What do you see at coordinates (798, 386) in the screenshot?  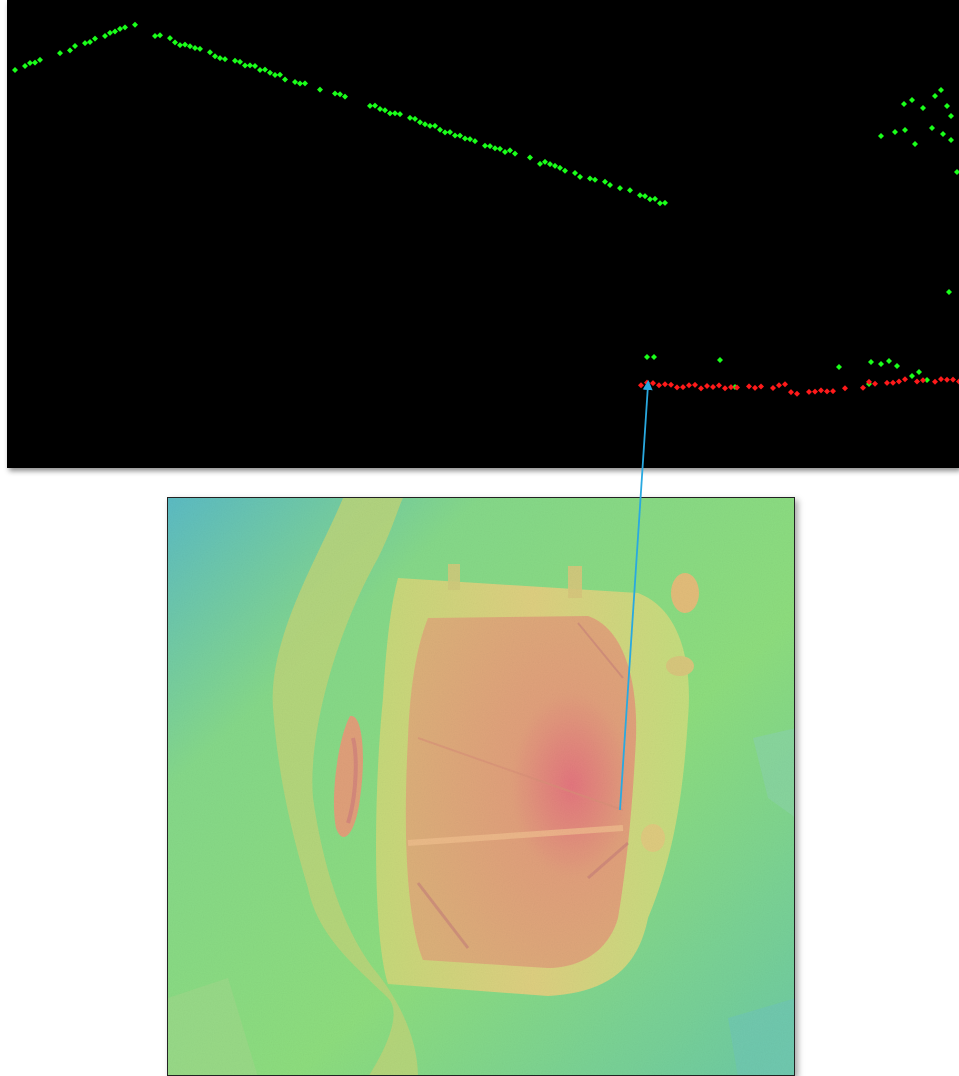 I see `ground-points` at bounding box center [798, 386].